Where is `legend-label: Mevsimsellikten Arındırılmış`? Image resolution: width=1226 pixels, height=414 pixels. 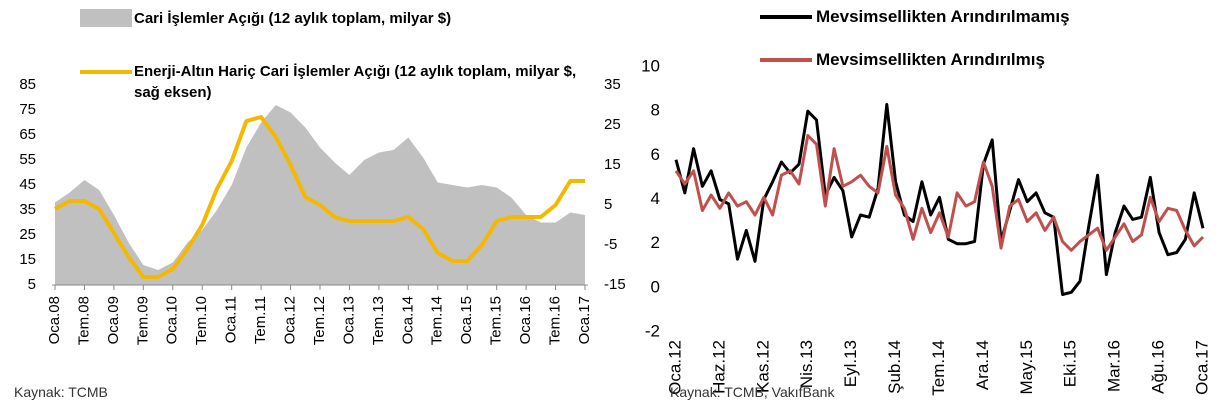 legend-label: Mevsimsellikten Arındırılmış is located at coordinates (930, 59).